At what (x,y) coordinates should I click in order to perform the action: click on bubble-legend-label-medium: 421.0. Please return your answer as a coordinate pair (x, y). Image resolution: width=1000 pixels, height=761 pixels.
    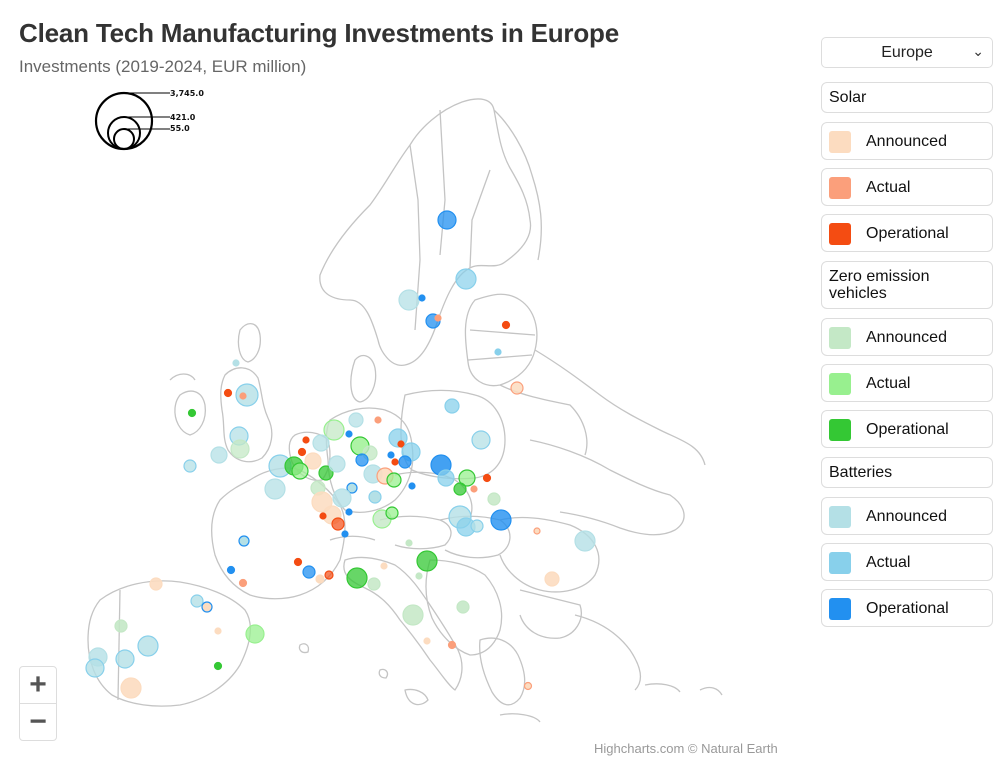
    Looking at the image, I should click on (183, 117).